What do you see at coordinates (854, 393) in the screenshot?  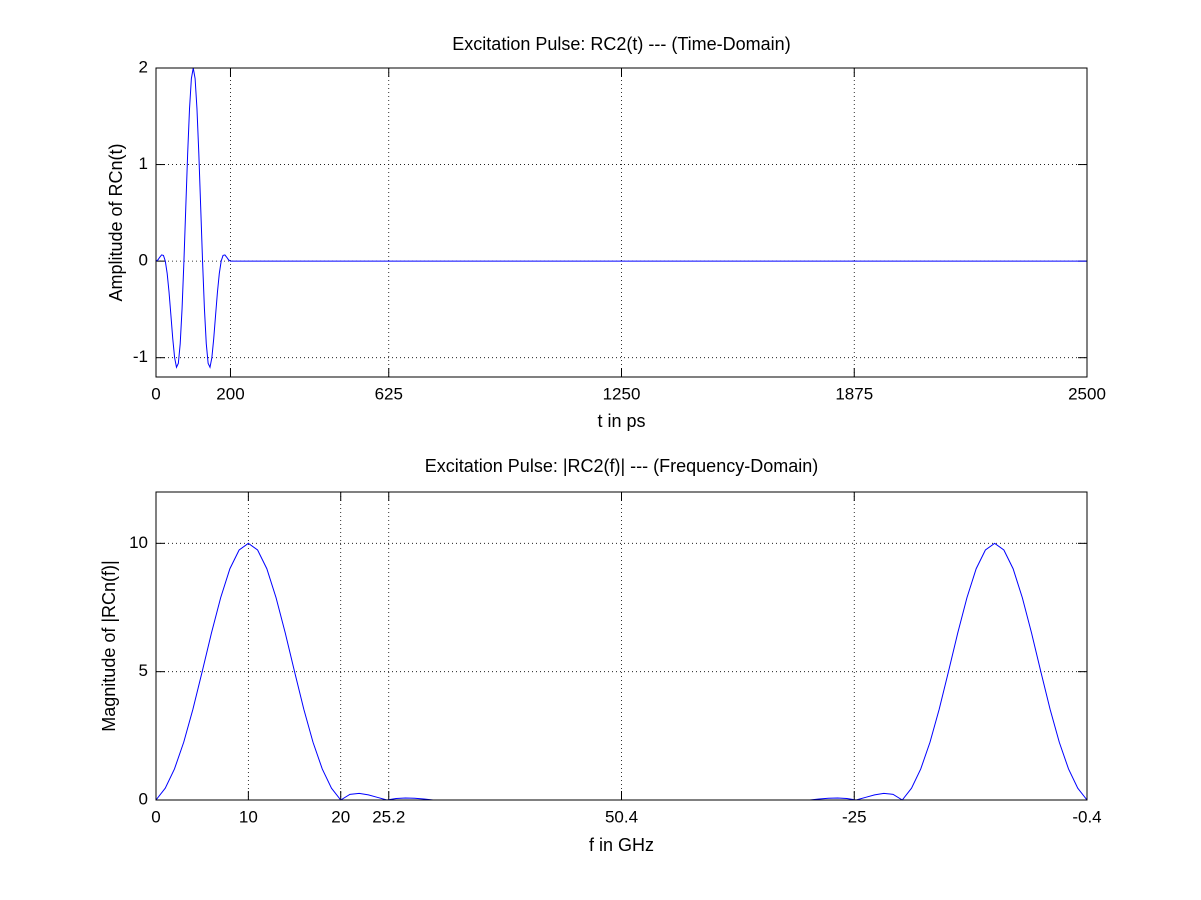 I see `x-tick-label: 1875` at bounding box center [854, 393].